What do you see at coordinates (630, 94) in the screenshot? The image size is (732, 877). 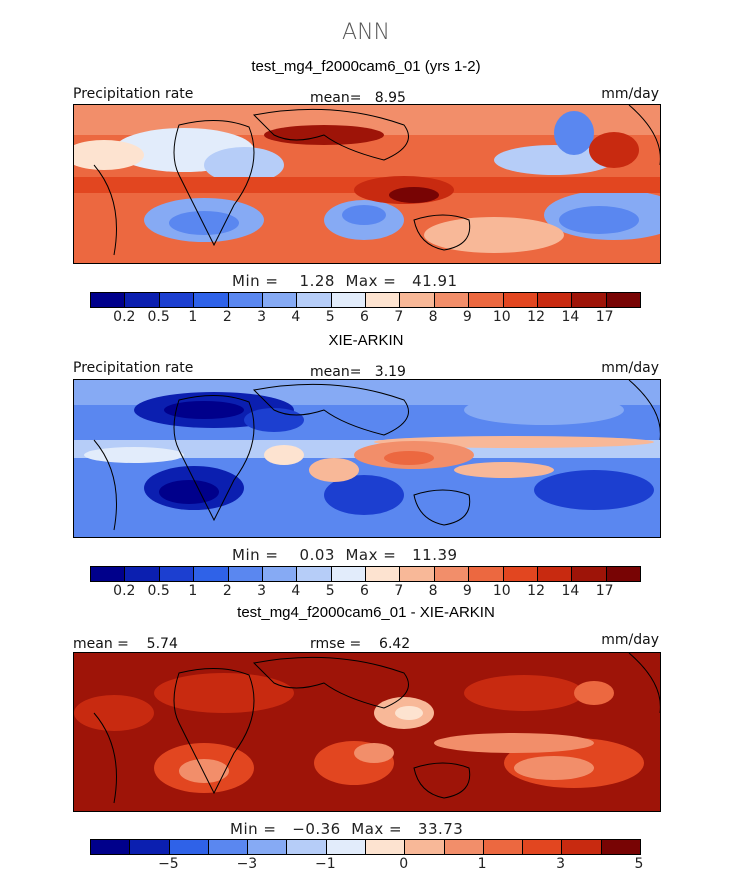 I see `panel-1-units: mm/day` at bounding box center [630, 94].